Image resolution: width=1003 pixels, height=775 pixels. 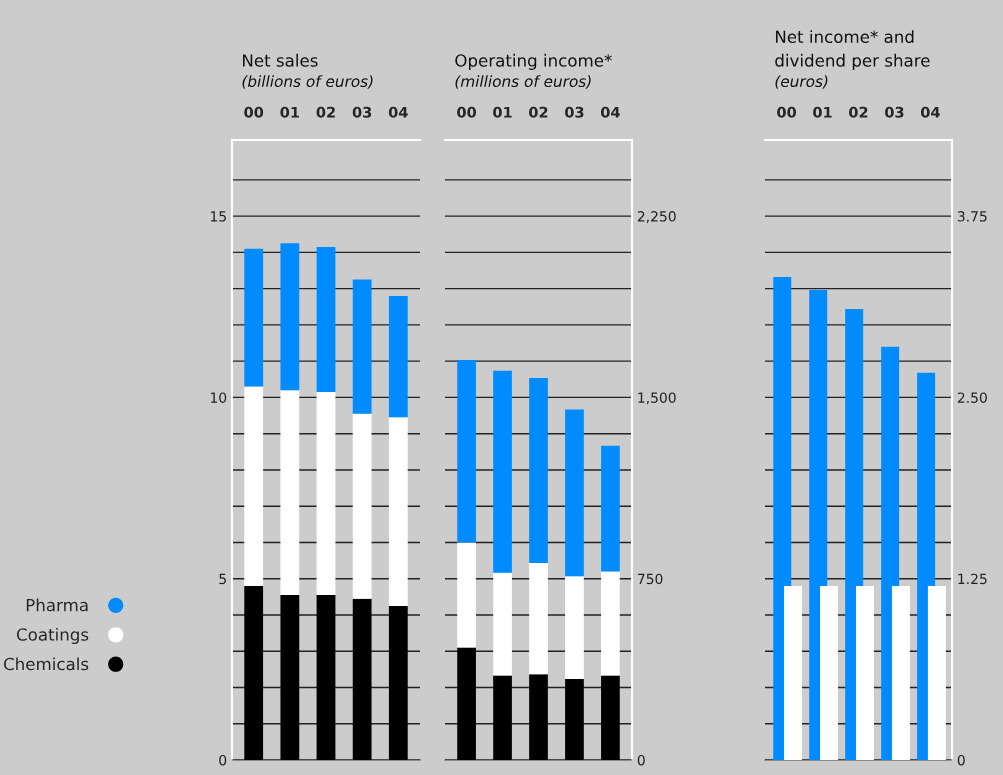 I want to click on y-tick-label: 5, so click(x=222, y=579).